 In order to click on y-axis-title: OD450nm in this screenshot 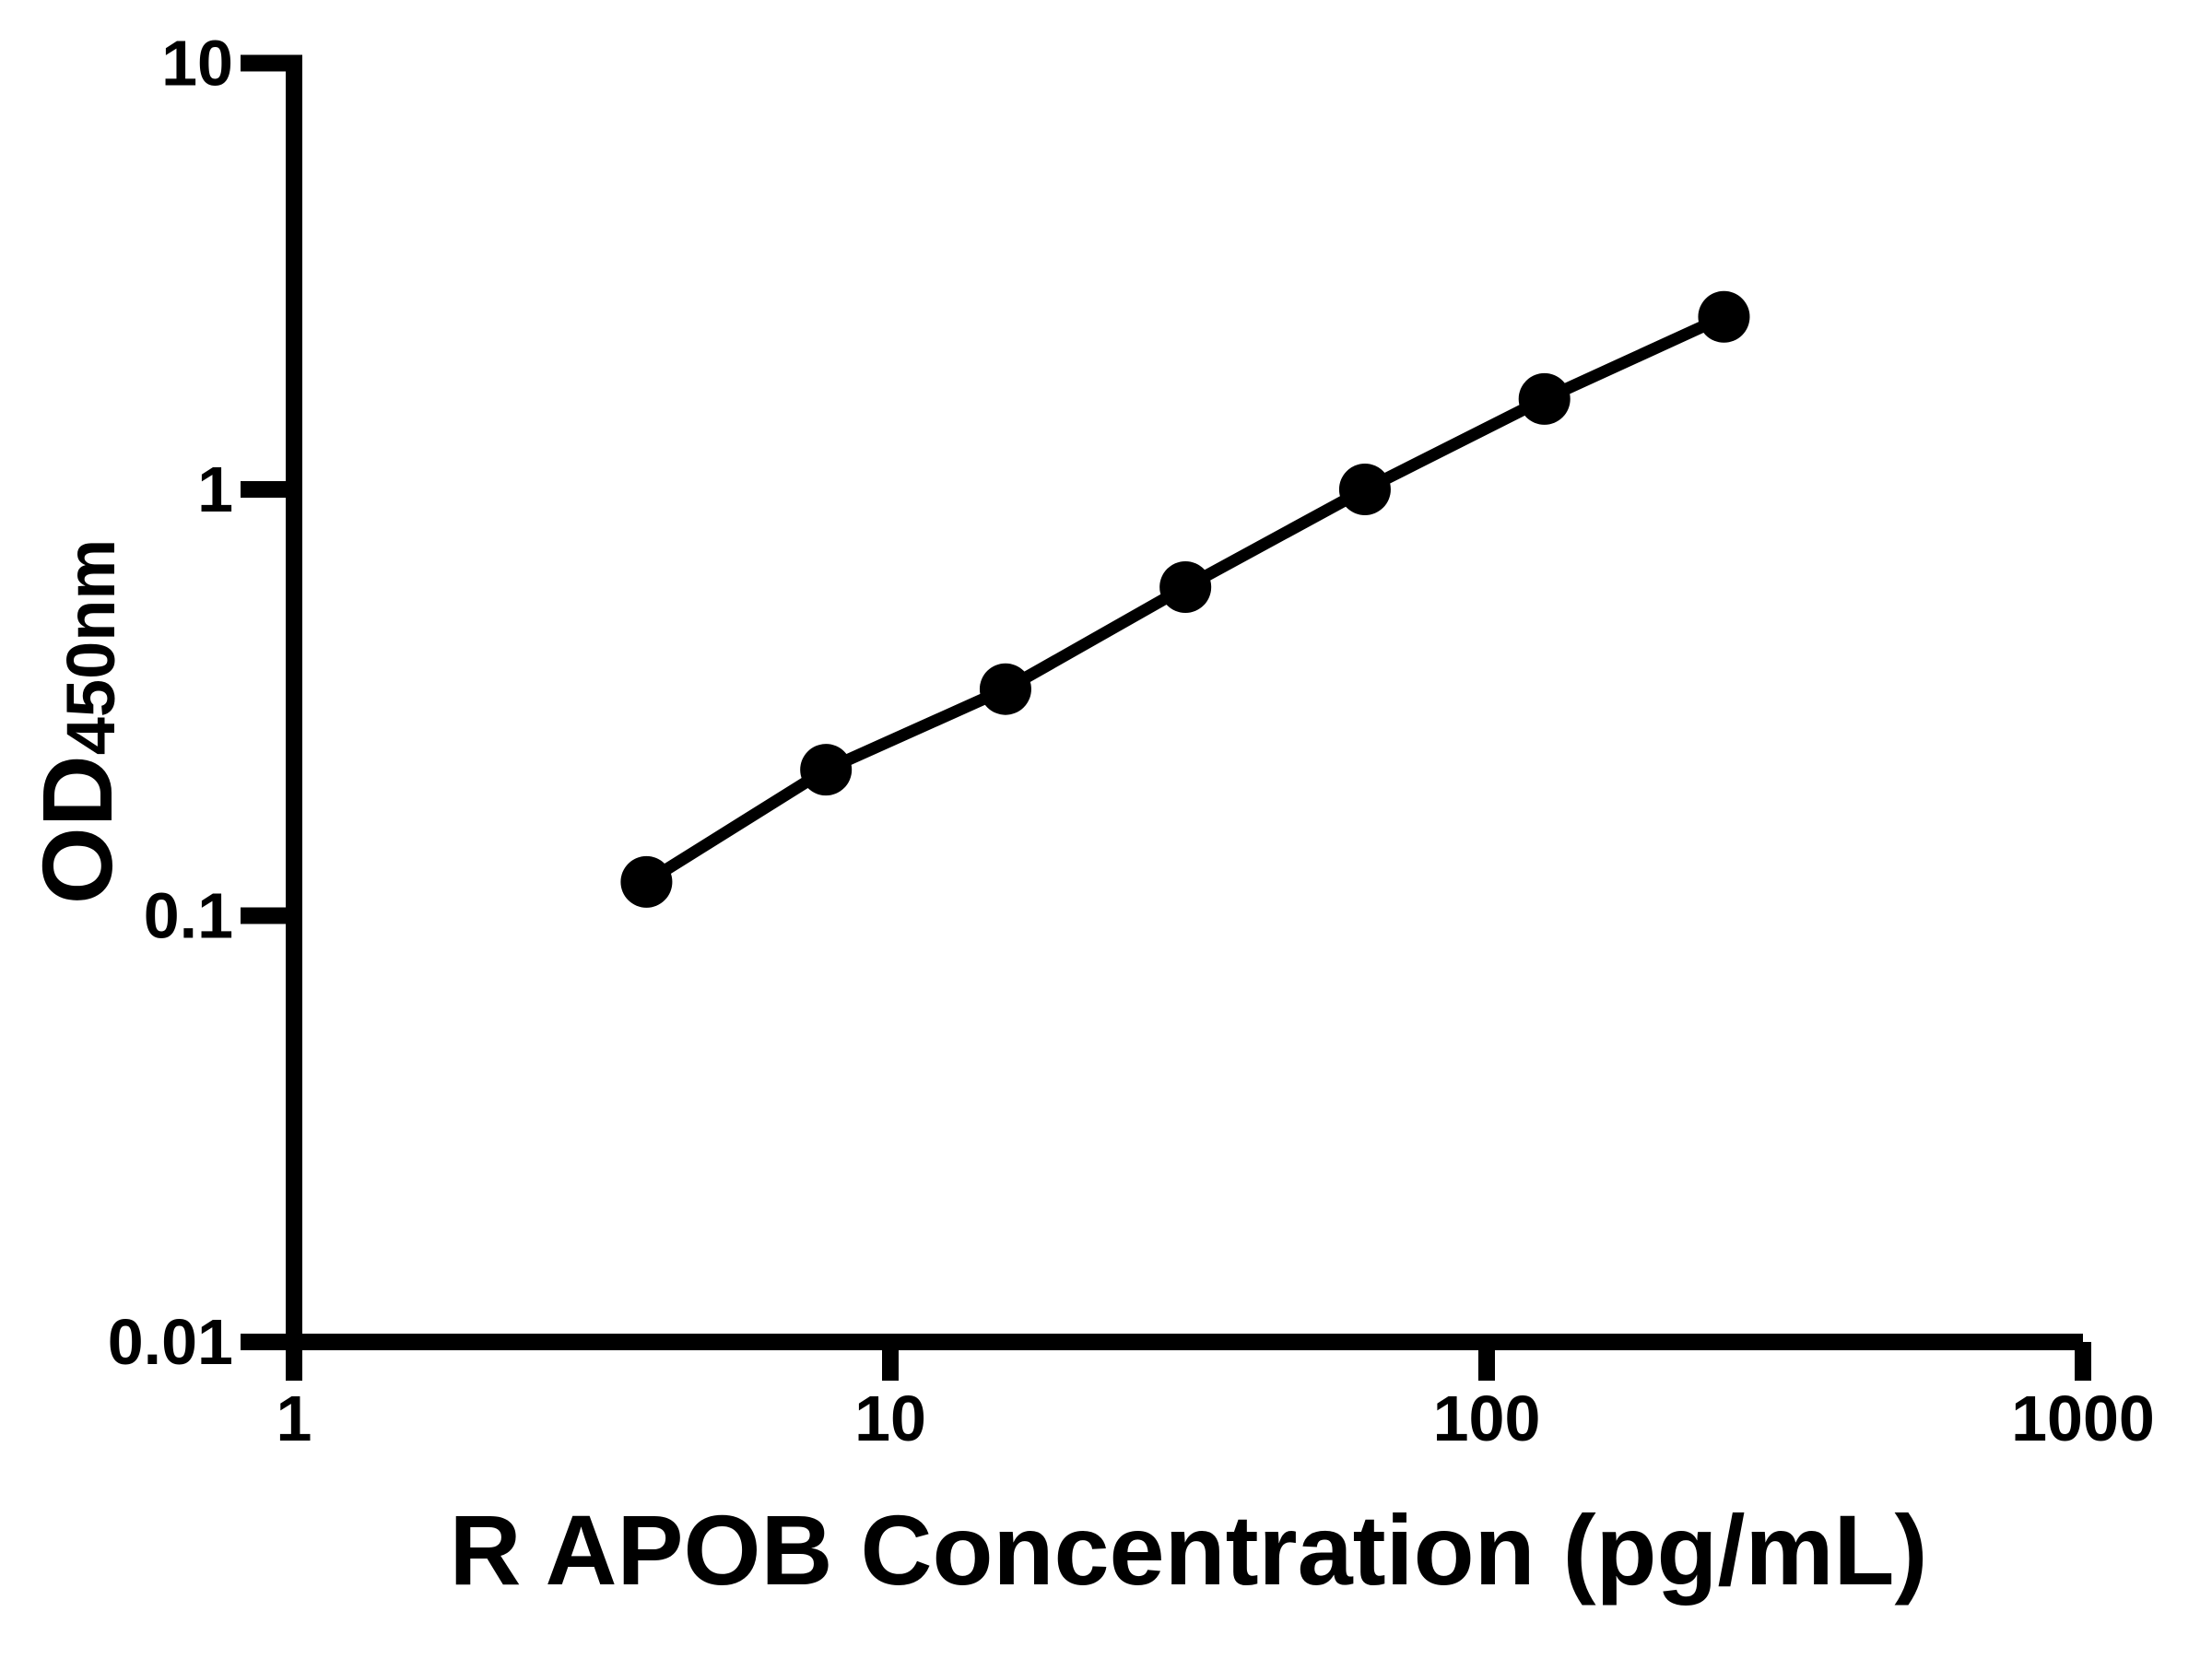, I will do `click(77, 721)`.